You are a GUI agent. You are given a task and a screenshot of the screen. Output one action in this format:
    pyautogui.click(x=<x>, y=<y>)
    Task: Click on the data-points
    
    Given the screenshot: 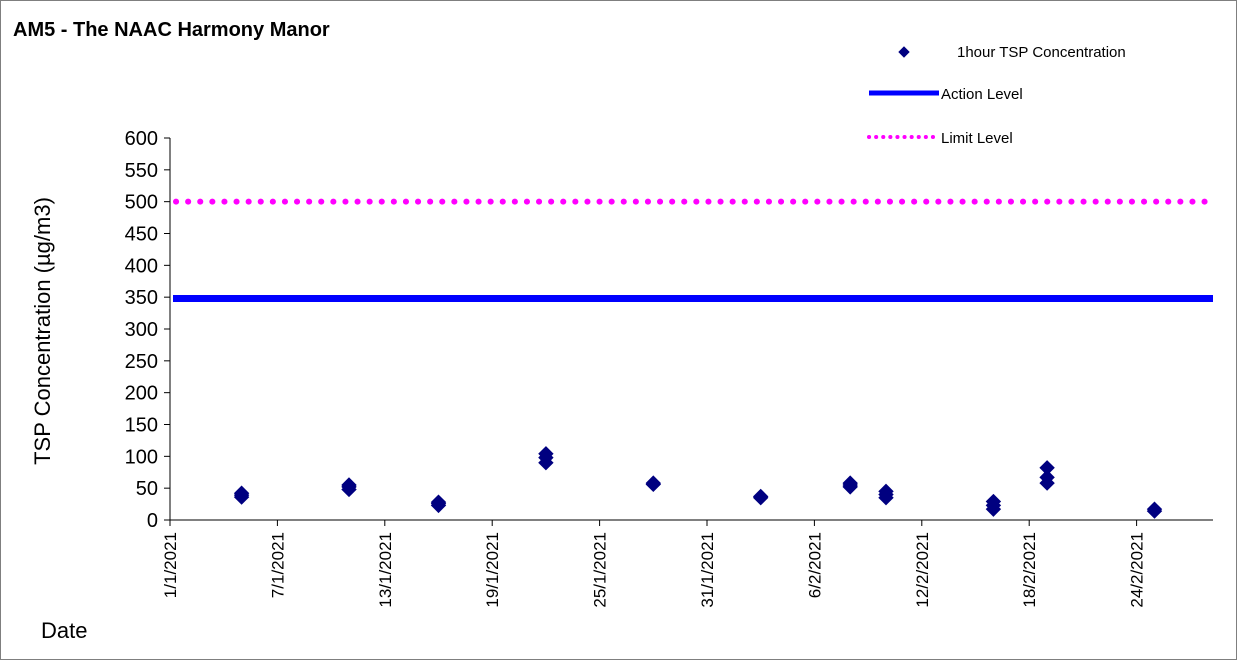 What is the action you would take?
    pyautogui.click(x=698, y=482)
    